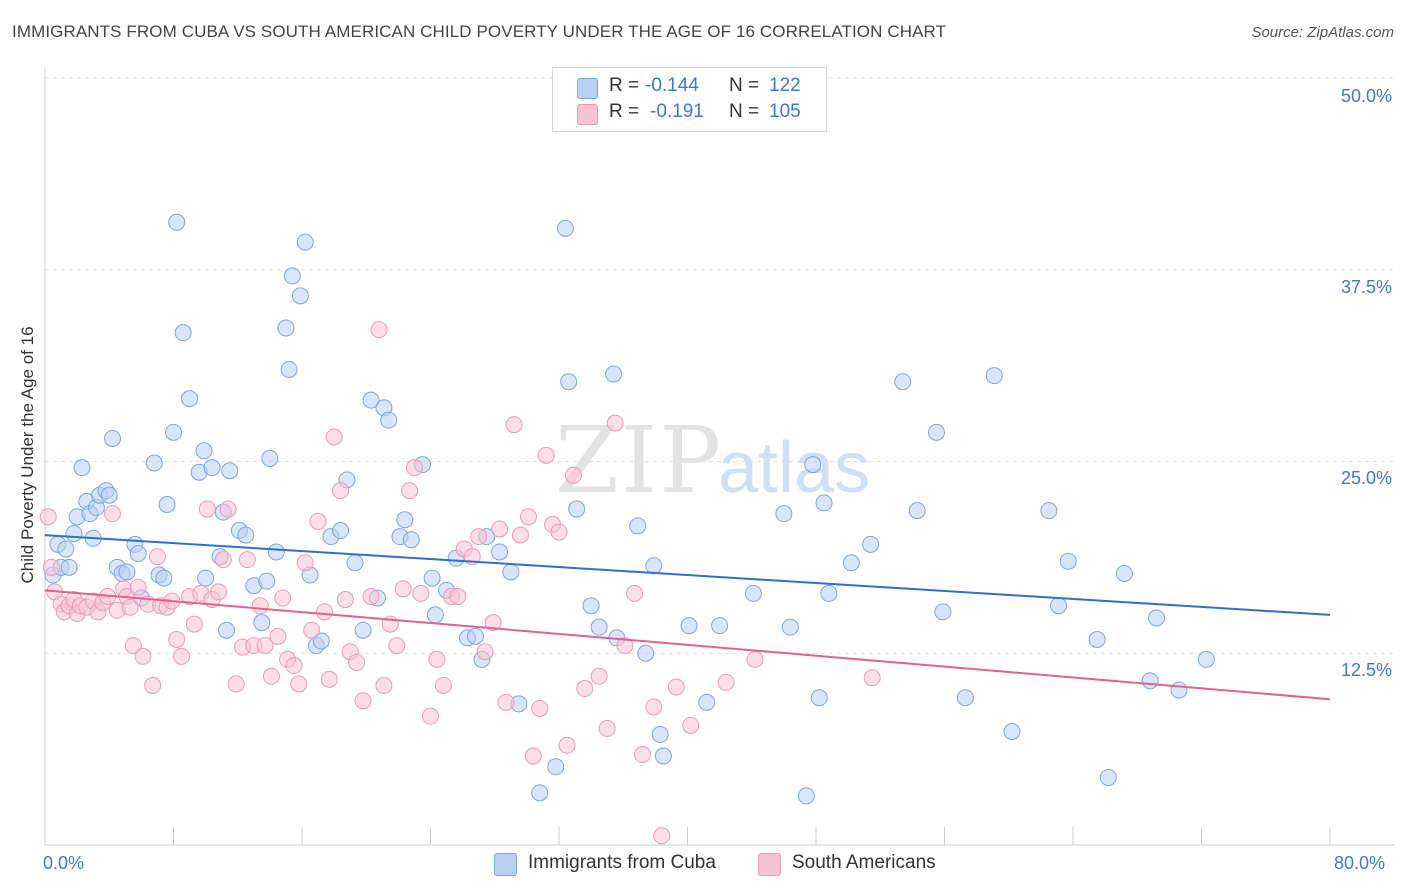 The height and width of the screenshot is (892, 1406). What do you see at coordinates (785, 111) in the screenshot?
I see `n-value: 105` at bounding box center [785, 111].